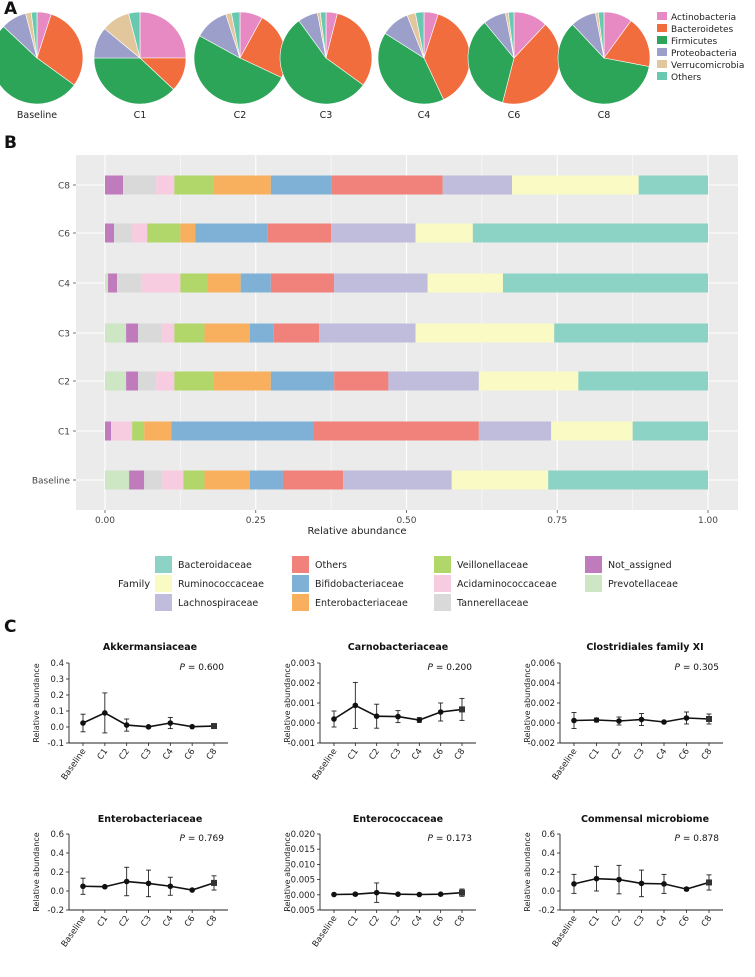  Describe the element at coordinates (301, 185) in the screenshot. I see `bar-segment-c8-bifidobacteriaceae` at that location.